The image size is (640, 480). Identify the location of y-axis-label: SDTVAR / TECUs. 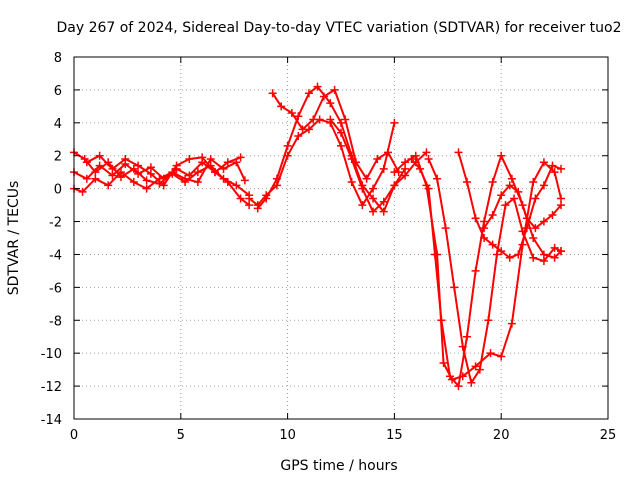
(14, 238).